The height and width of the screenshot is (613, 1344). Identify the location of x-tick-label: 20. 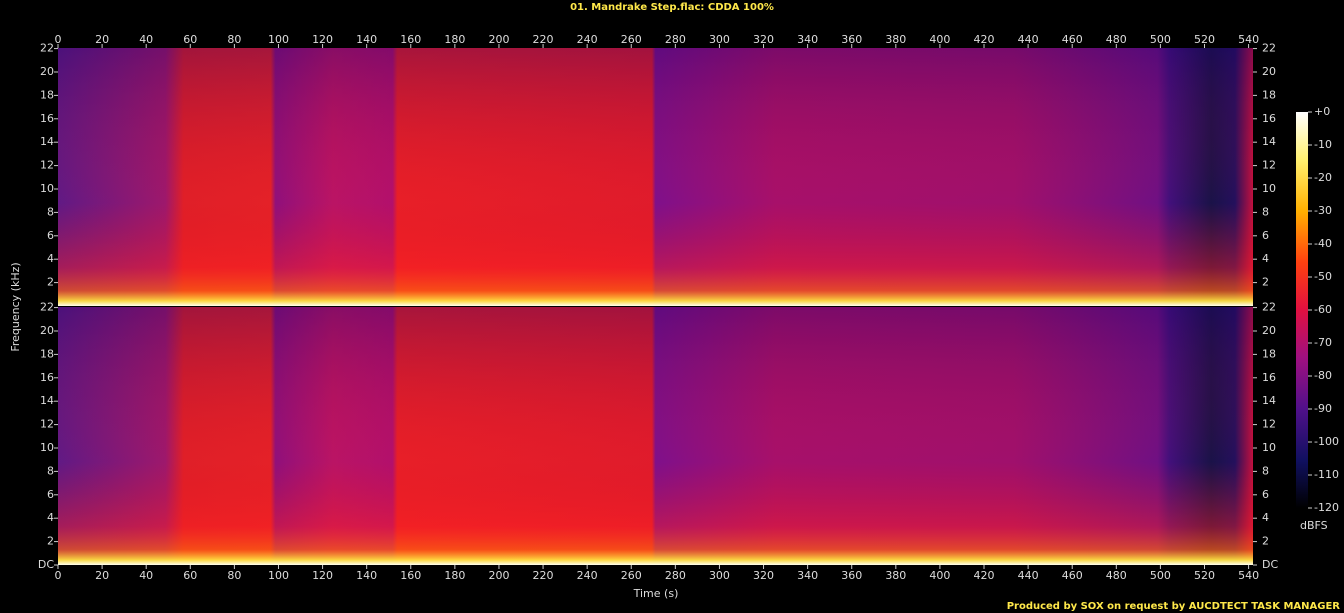
(102, 39).